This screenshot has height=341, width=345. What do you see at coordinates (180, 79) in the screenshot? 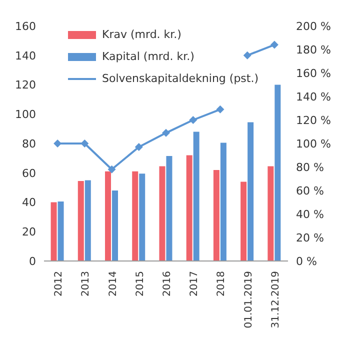
I see `legend-label: Solvenskapitaldekning (pst.)` at bounding box center [180, 79].